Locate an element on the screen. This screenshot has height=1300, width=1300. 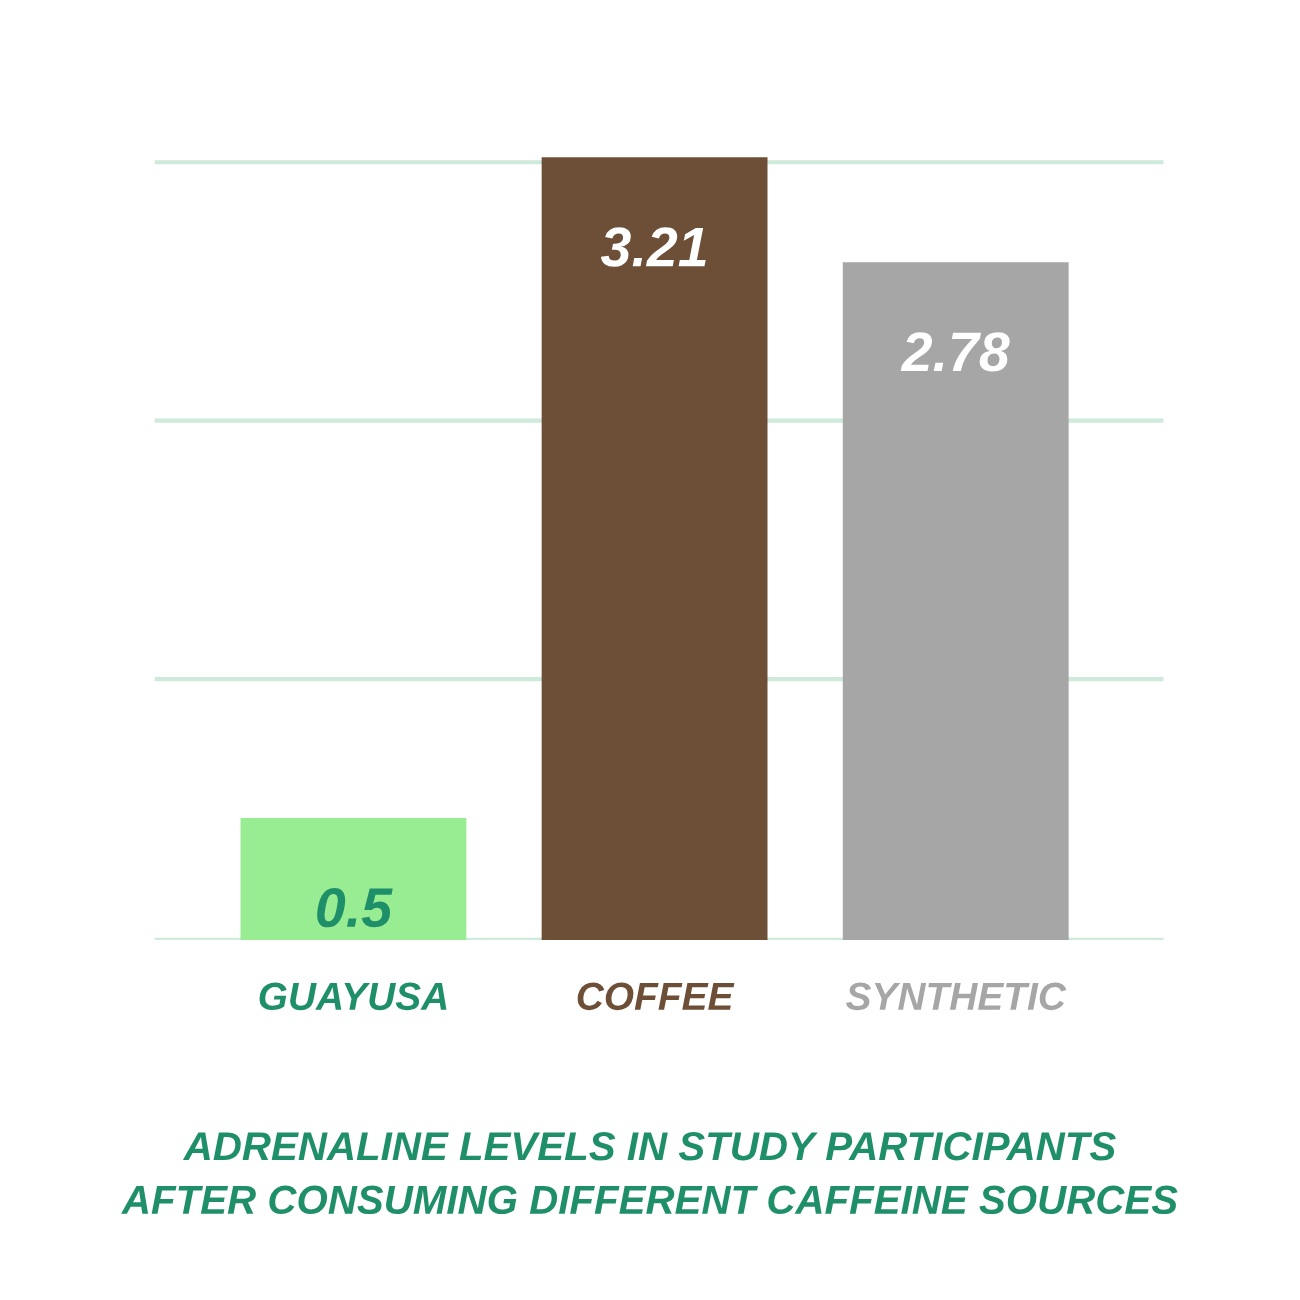
x-tick-label: GUAYUSA is located at coordinates (353, 996).